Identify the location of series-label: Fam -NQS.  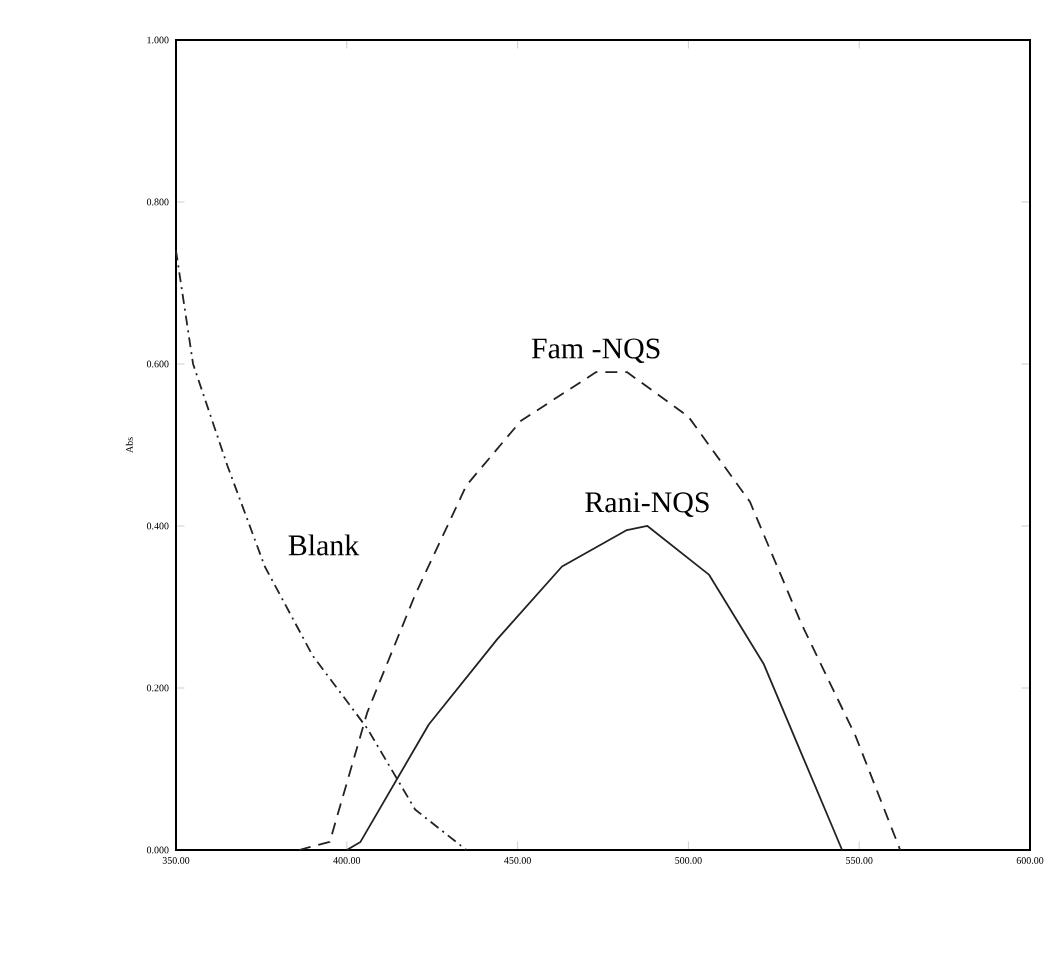
(595, 351).